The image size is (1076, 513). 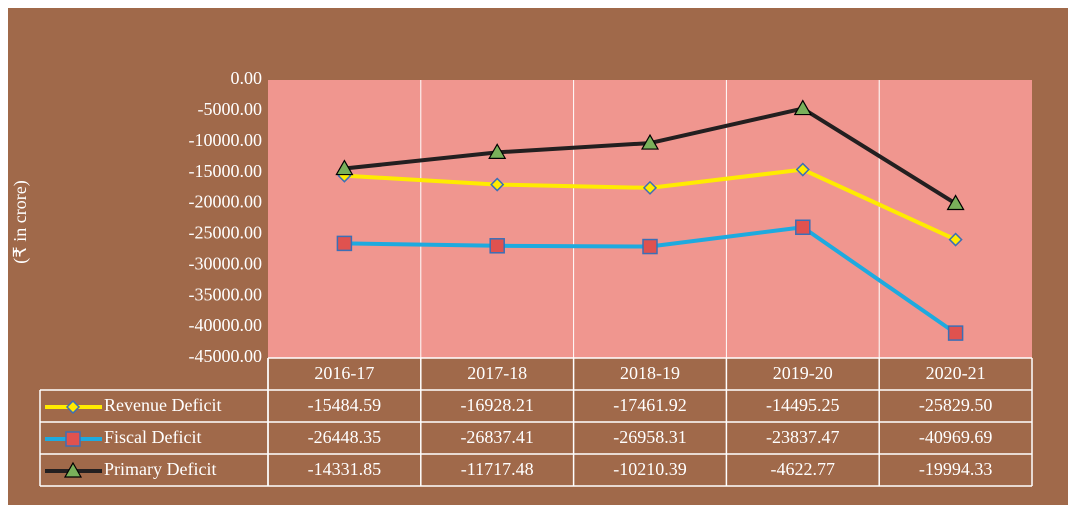 What do you see at coordinates (226, 263) in the screenshot?
I see `y-tick-label: -30000.00` at bounding box center [226, 263].